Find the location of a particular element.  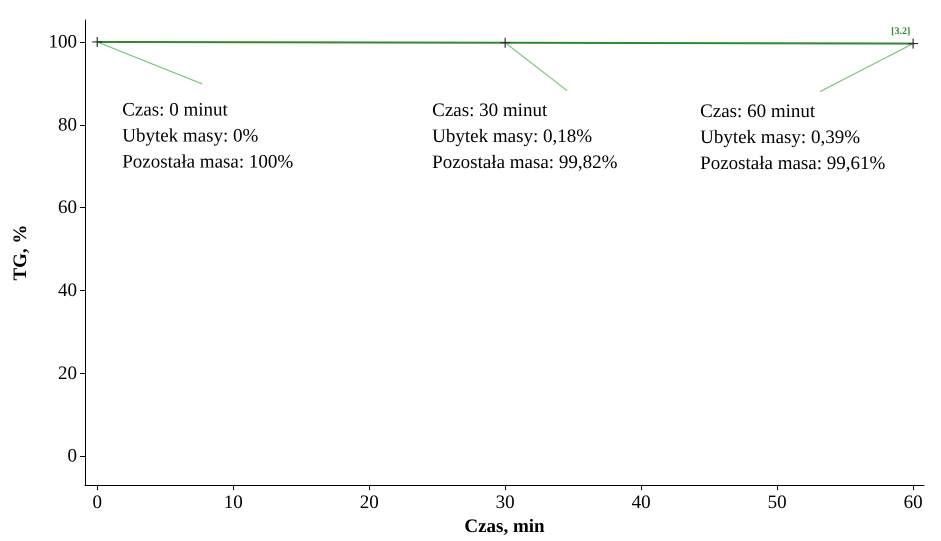

y-tick-label: 0 is located at coordinates (72, 456).